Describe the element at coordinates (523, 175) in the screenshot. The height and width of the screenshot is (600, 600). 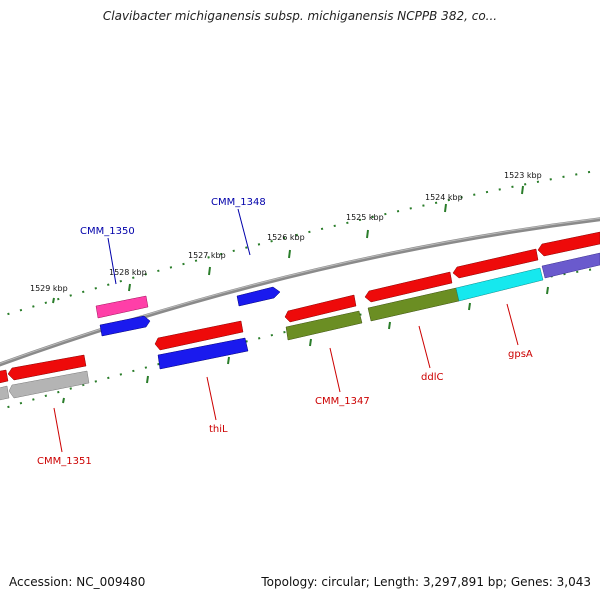
I see `scale-label: 1523 kbp` at that location.